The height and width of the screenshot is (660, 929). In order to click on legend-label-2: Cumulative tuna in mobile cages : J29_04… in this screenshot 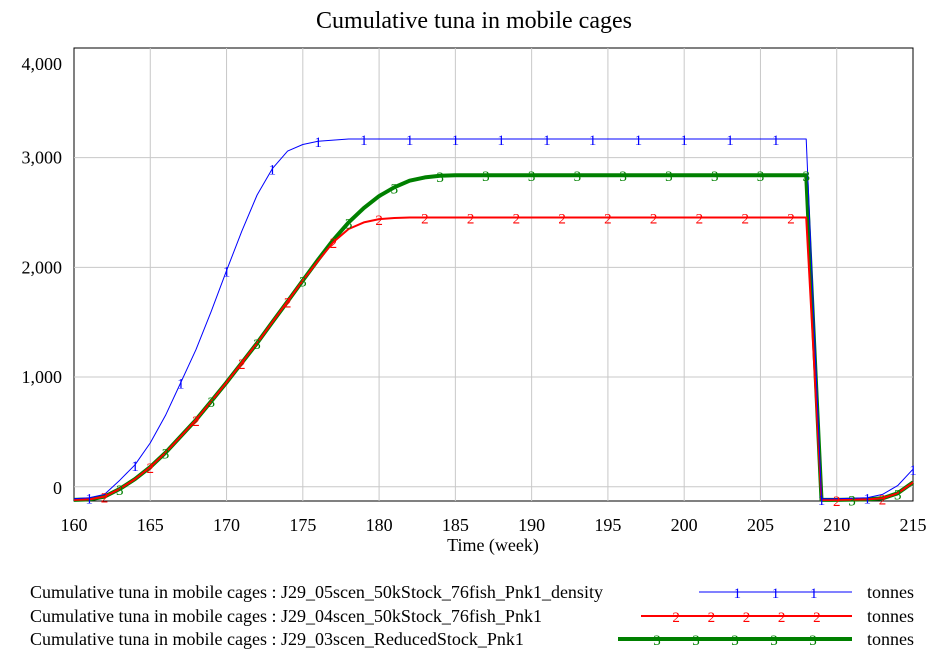, I will do `click(286, 616)`.